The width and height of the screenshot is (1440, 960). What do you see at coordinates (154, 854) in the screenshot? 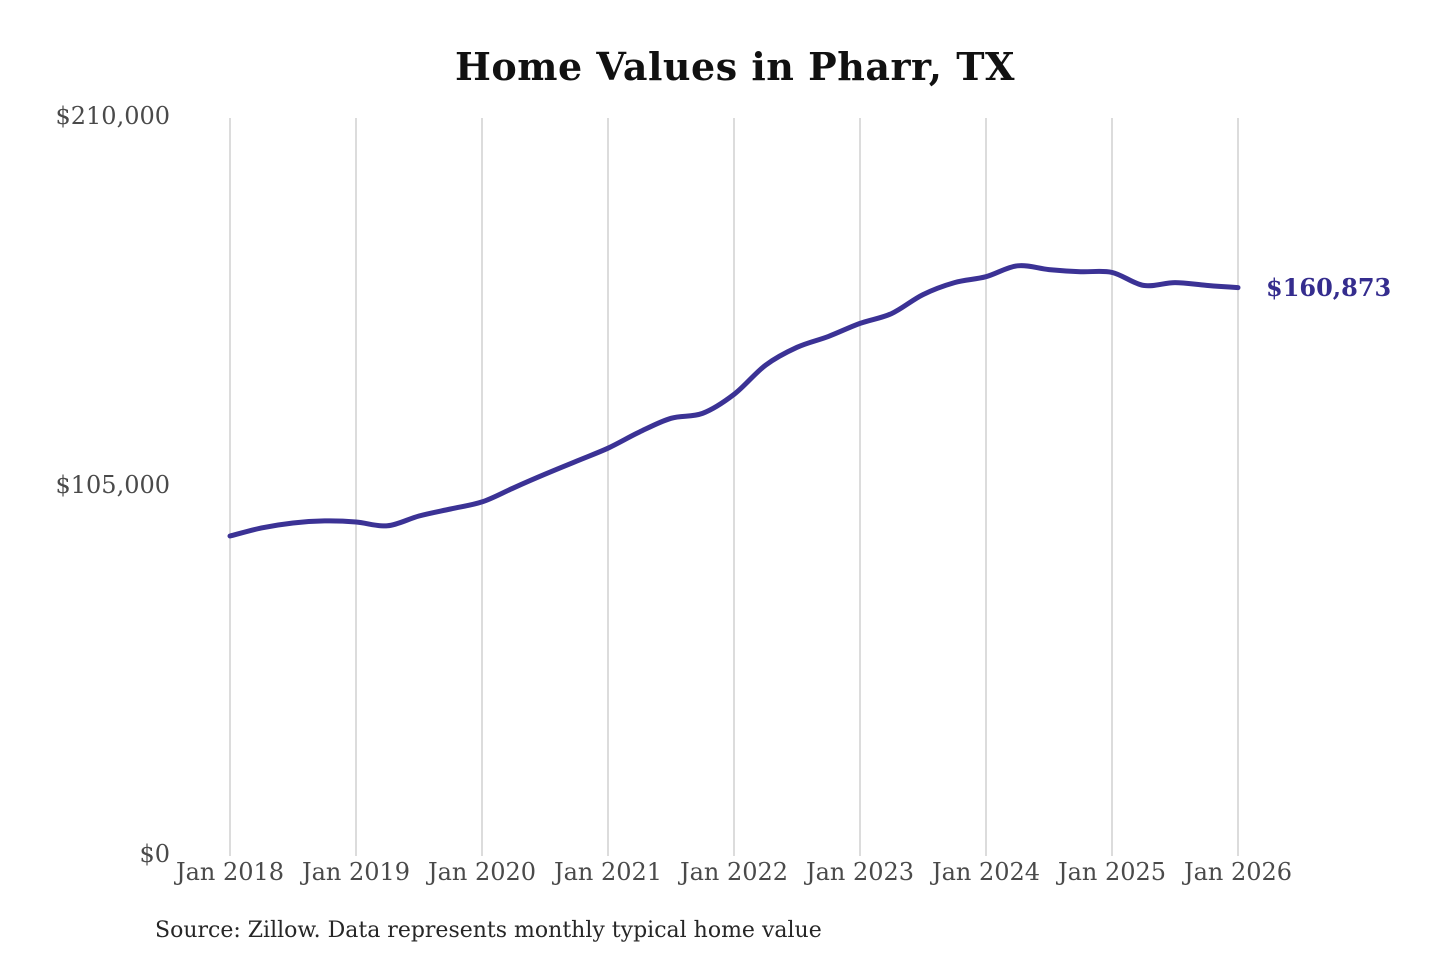
I see `y-axis-tick-label: $0` at bounding box center [154, 854].